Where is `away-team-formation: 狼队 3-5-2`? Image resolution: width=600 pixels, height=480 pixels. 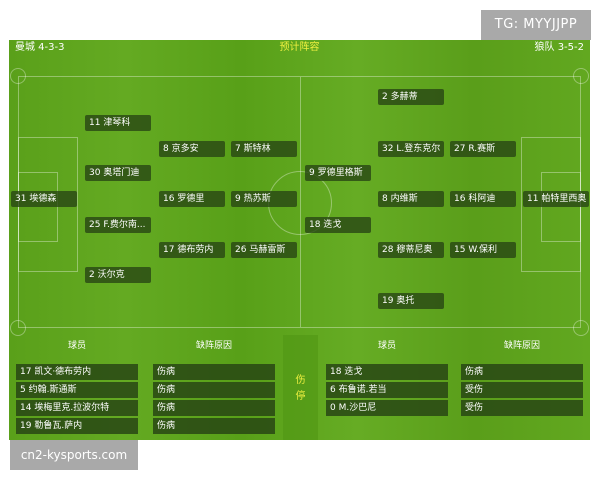
away-team-formation: 狼队 3-5-2 is located at coordinates (559, 47).